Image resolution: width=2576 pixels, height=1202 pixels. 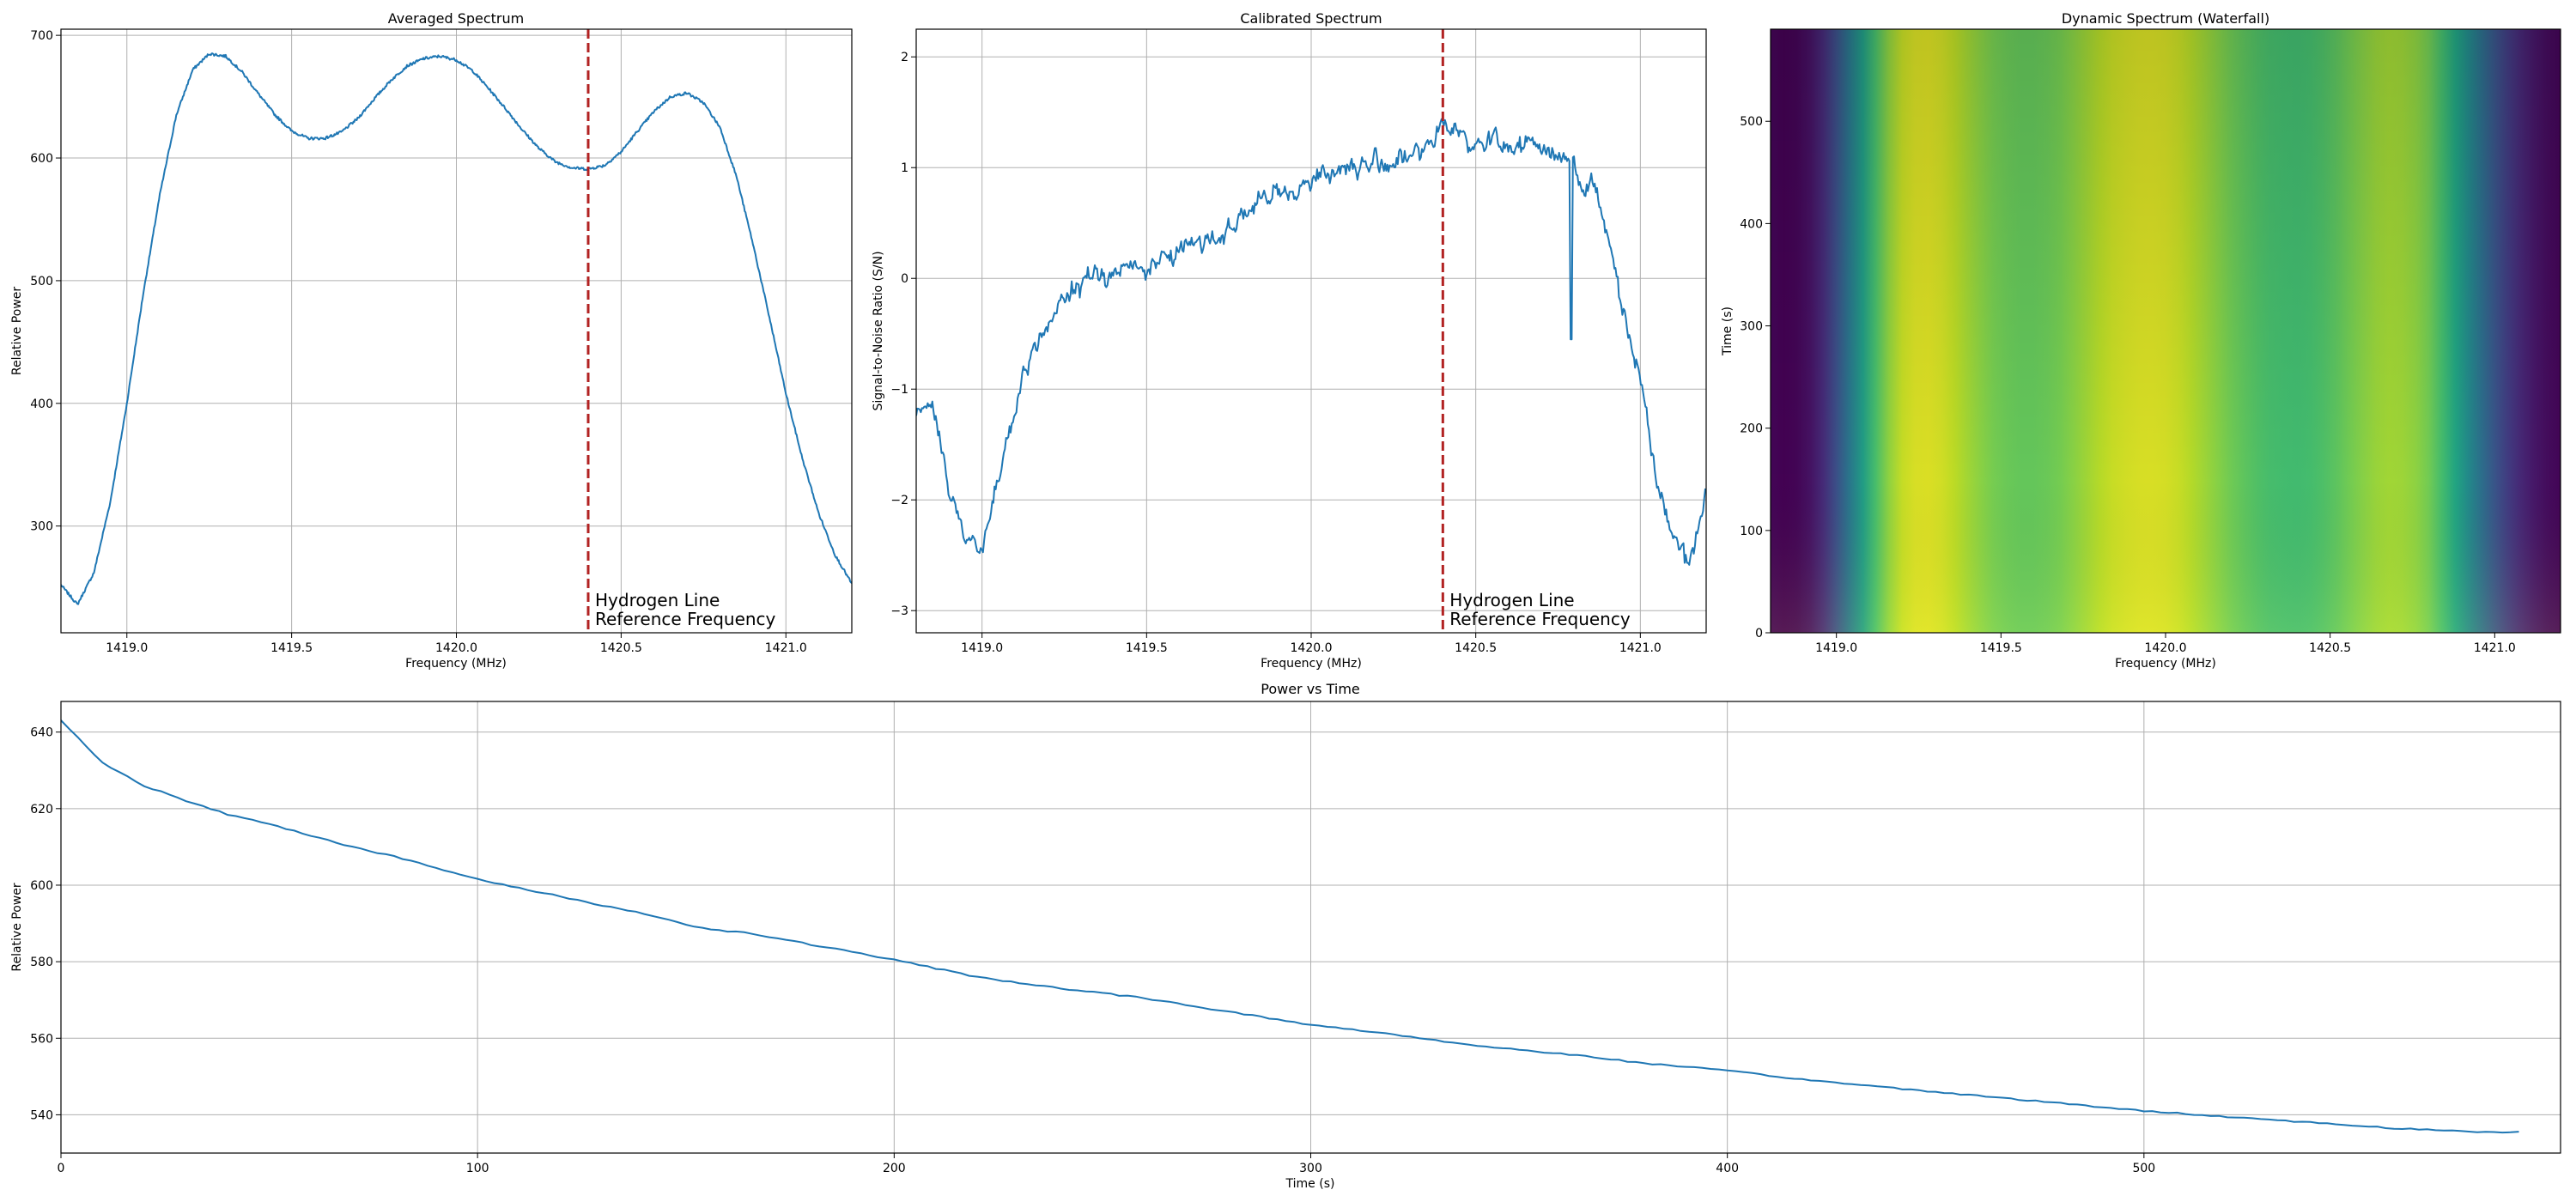 I want to click on averaged-y-tick-label: 600, so click(x=41, y=159).